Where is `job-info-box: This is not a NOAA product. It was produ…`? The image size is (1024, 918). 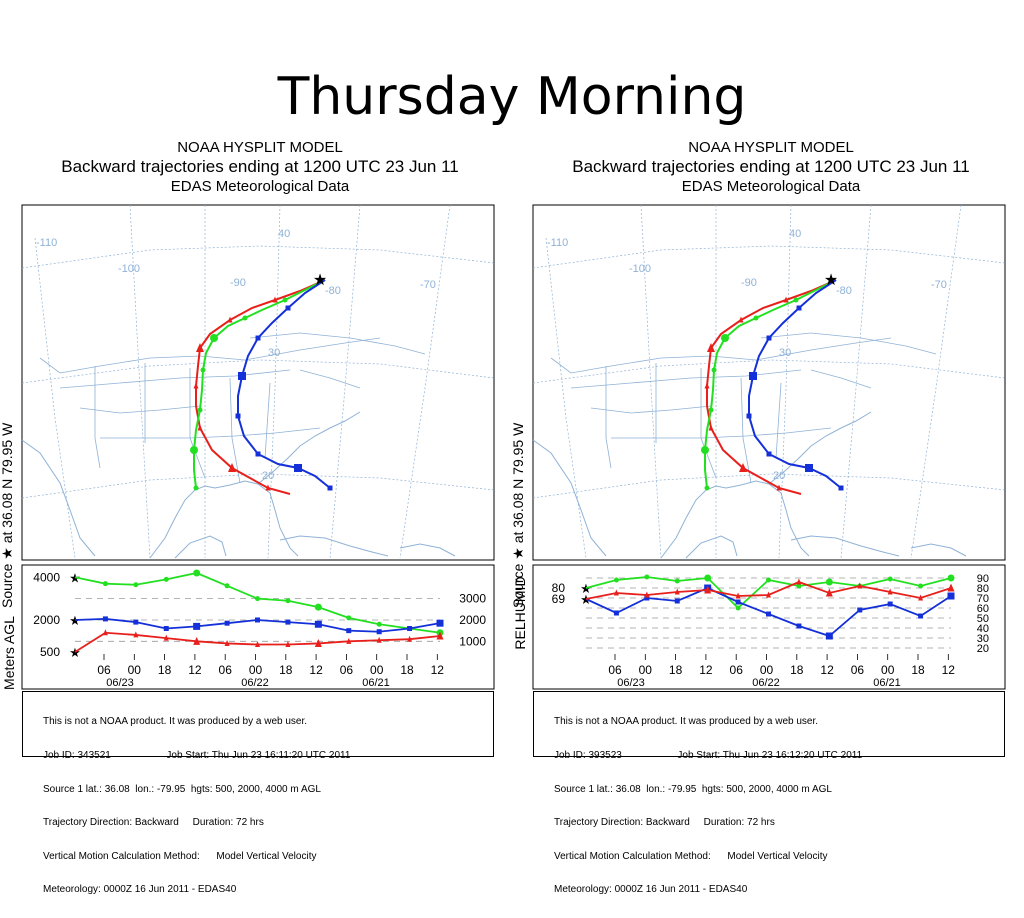 job-info-box: This is not a NOAA product. It was produ… is located at coordinates (258, 793).